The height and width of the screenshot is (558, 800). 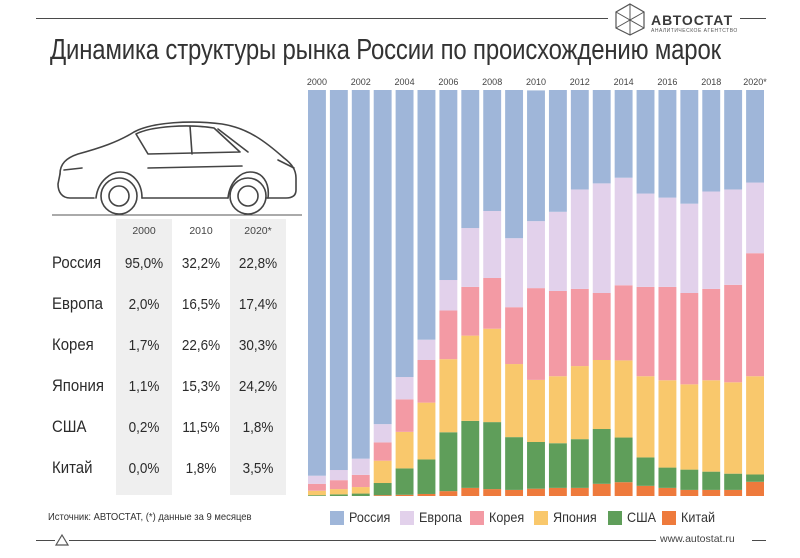 What do you see at coordinates (688, 20) in the screenshot?
I see `autostat-logo: АВТОСТАТ аналитическое агентство` at bounding box center [688, 20].